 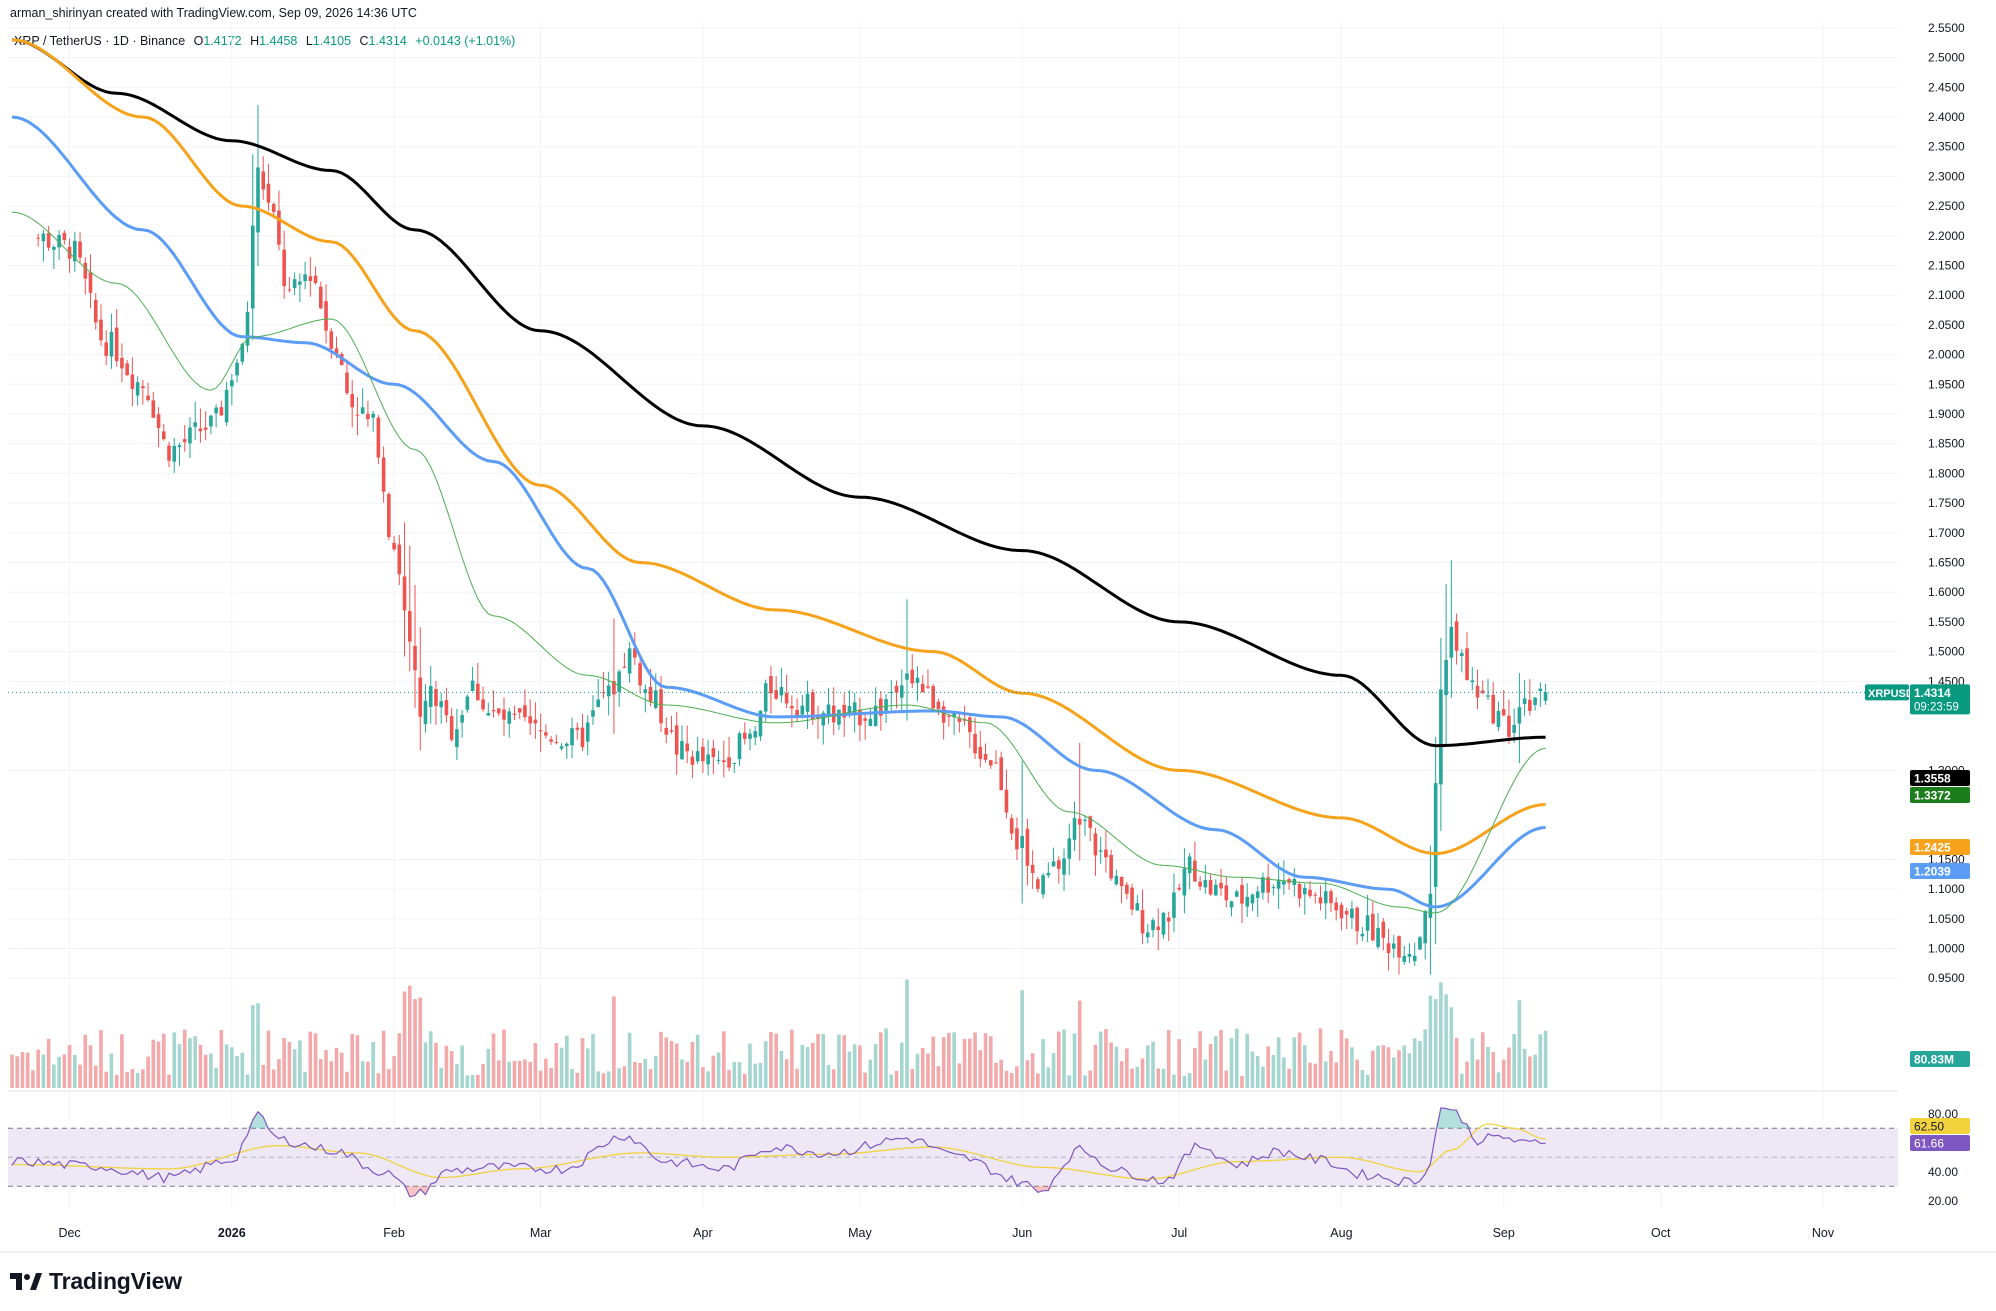 What do you see at coordinates (1932, 796) in the screenshot?
I see `ma20-price-label: 1.3372` at bounding box center [1932, 796].